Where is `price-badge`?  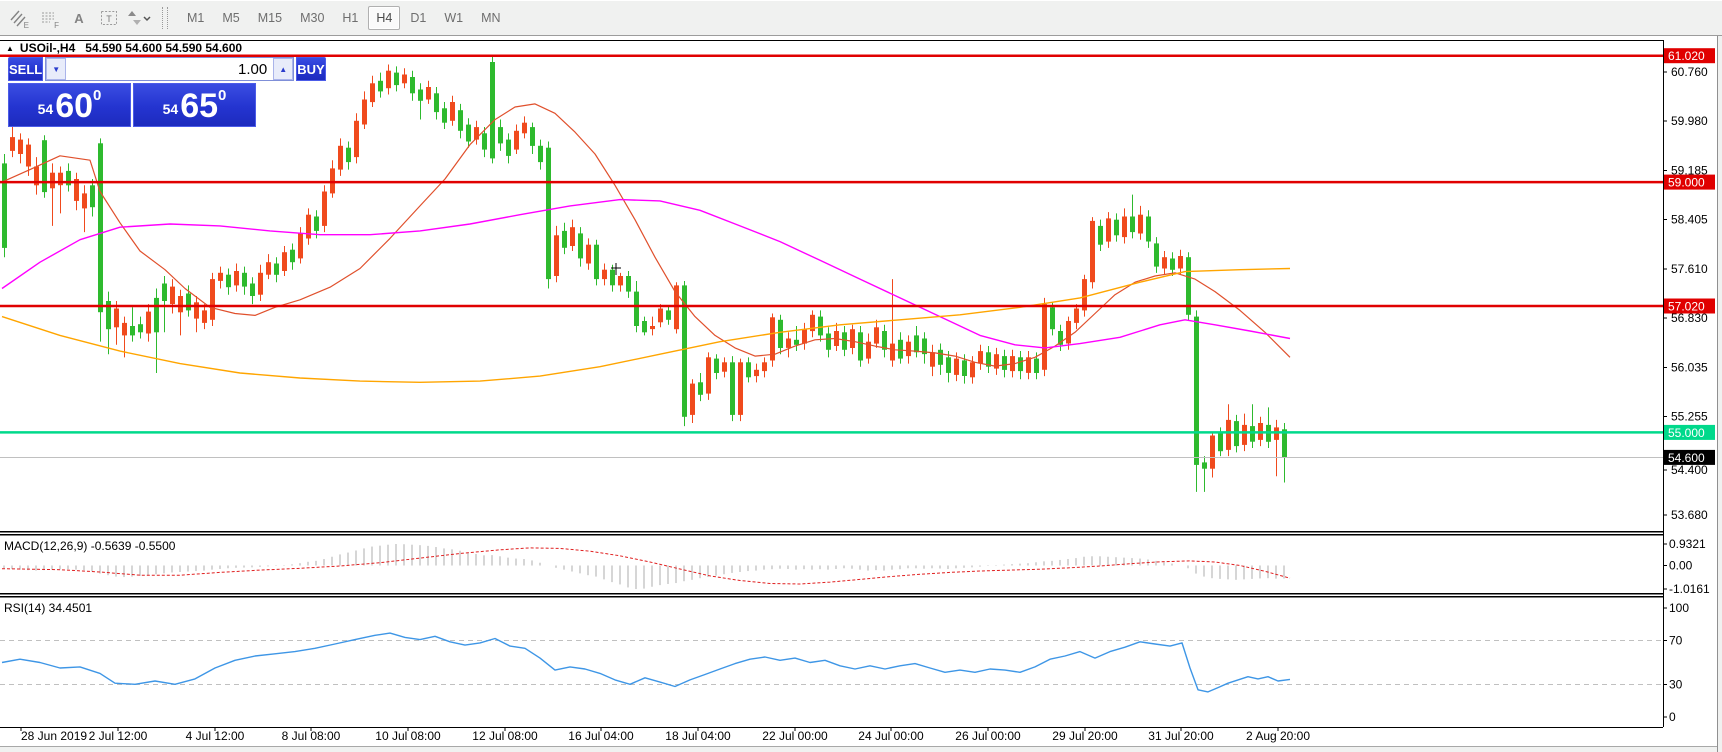 price-badge is located at coordinates (1689, 306).